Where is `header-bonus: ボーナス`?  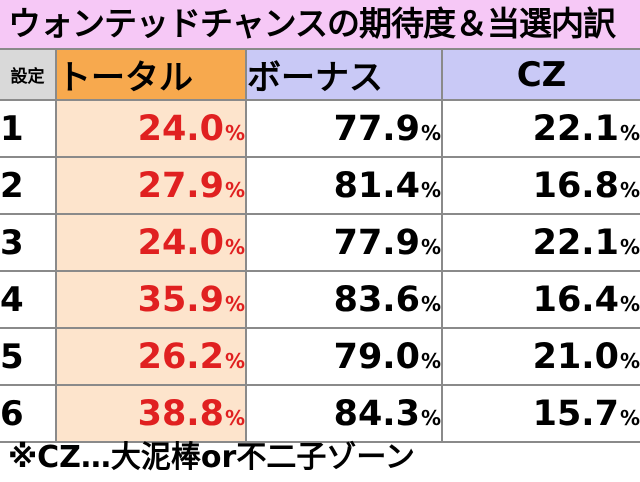 header-bonus: ボーナス is located at coordinates (344, 75).